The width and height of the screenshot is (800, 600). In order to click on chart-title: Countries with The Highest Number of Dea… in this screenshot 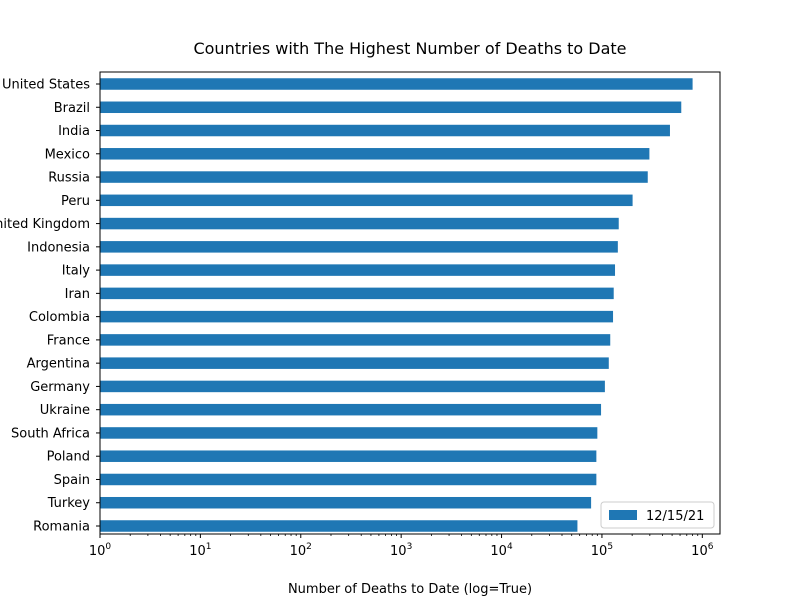, I will do `click(409, 48)`.